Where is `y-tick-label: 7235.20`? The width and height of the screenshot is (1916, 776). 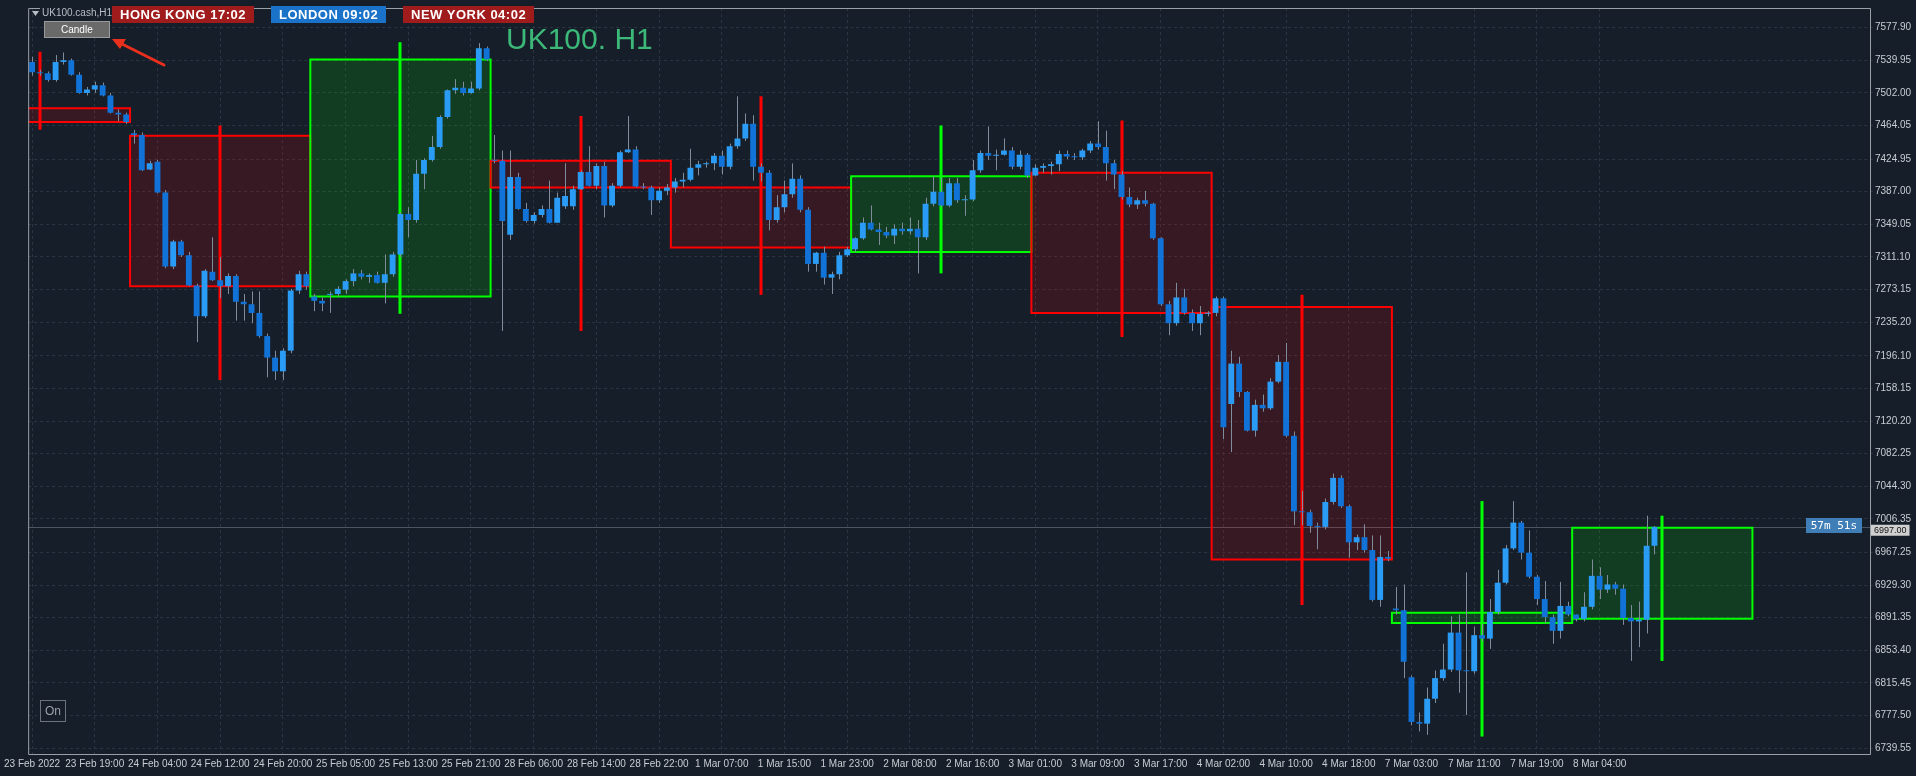 y-tick-label: 7235.20 is located at coordinates (1893, 321).